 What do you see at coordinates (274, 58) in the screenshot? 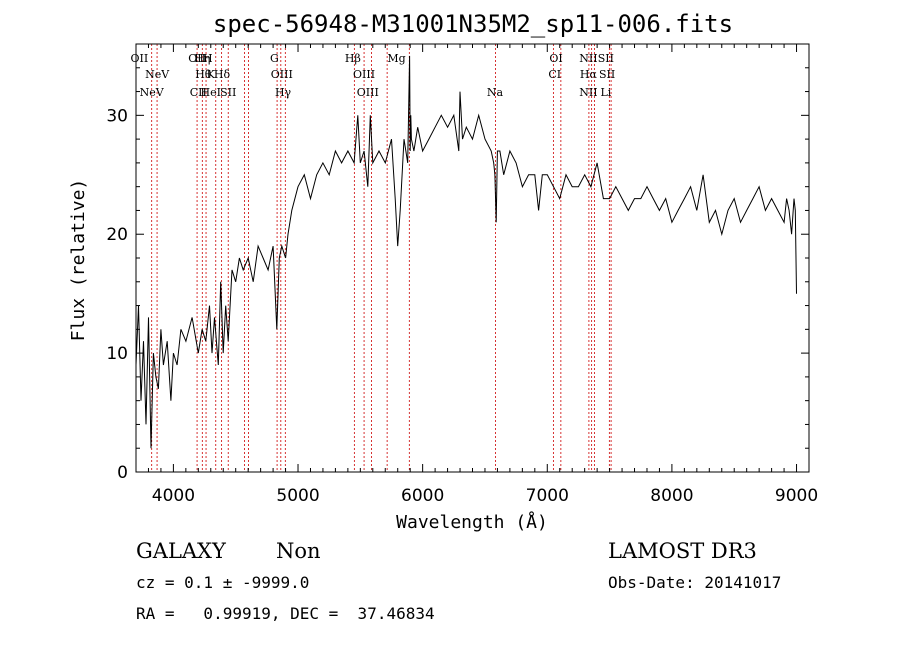
I see `emission-line-label: G` at bounding box center [274, 58].